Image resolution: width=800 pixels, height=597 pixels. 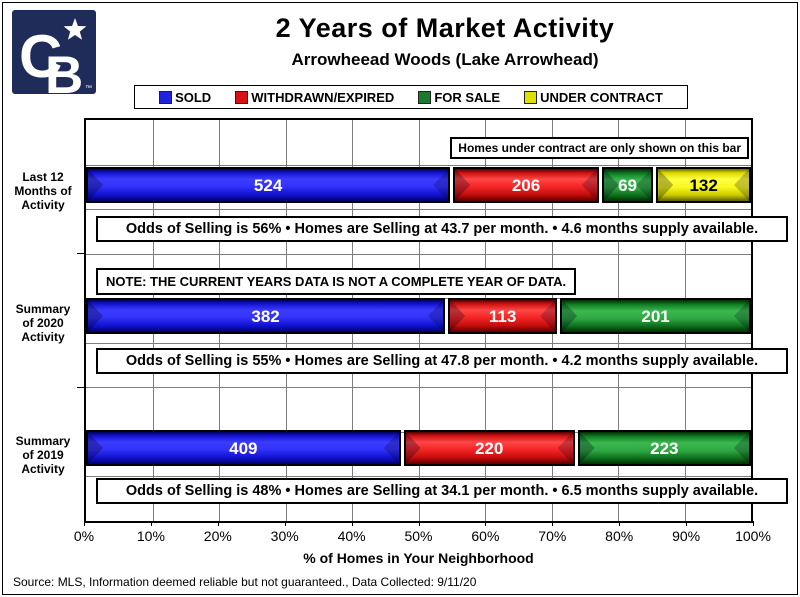 What do you see at coordinates (43, 455) in the screenshot?
I see `category-label-2019: Summary of 2019 Activity` at bounding box center [43, 455].